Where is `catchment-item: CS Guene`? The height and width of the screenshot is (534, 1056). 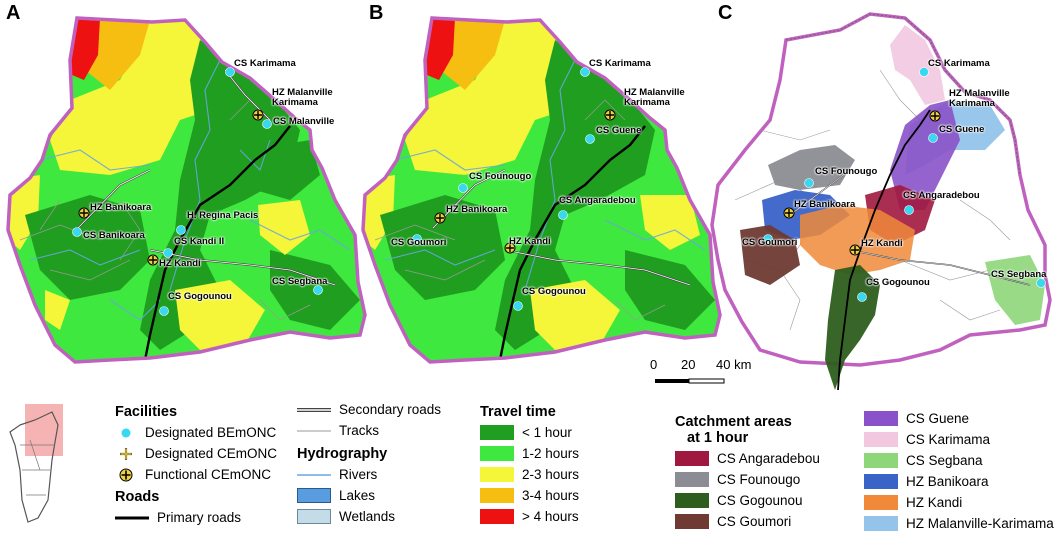
catchment-item: CS Guene is located at coordinates (959, 418).